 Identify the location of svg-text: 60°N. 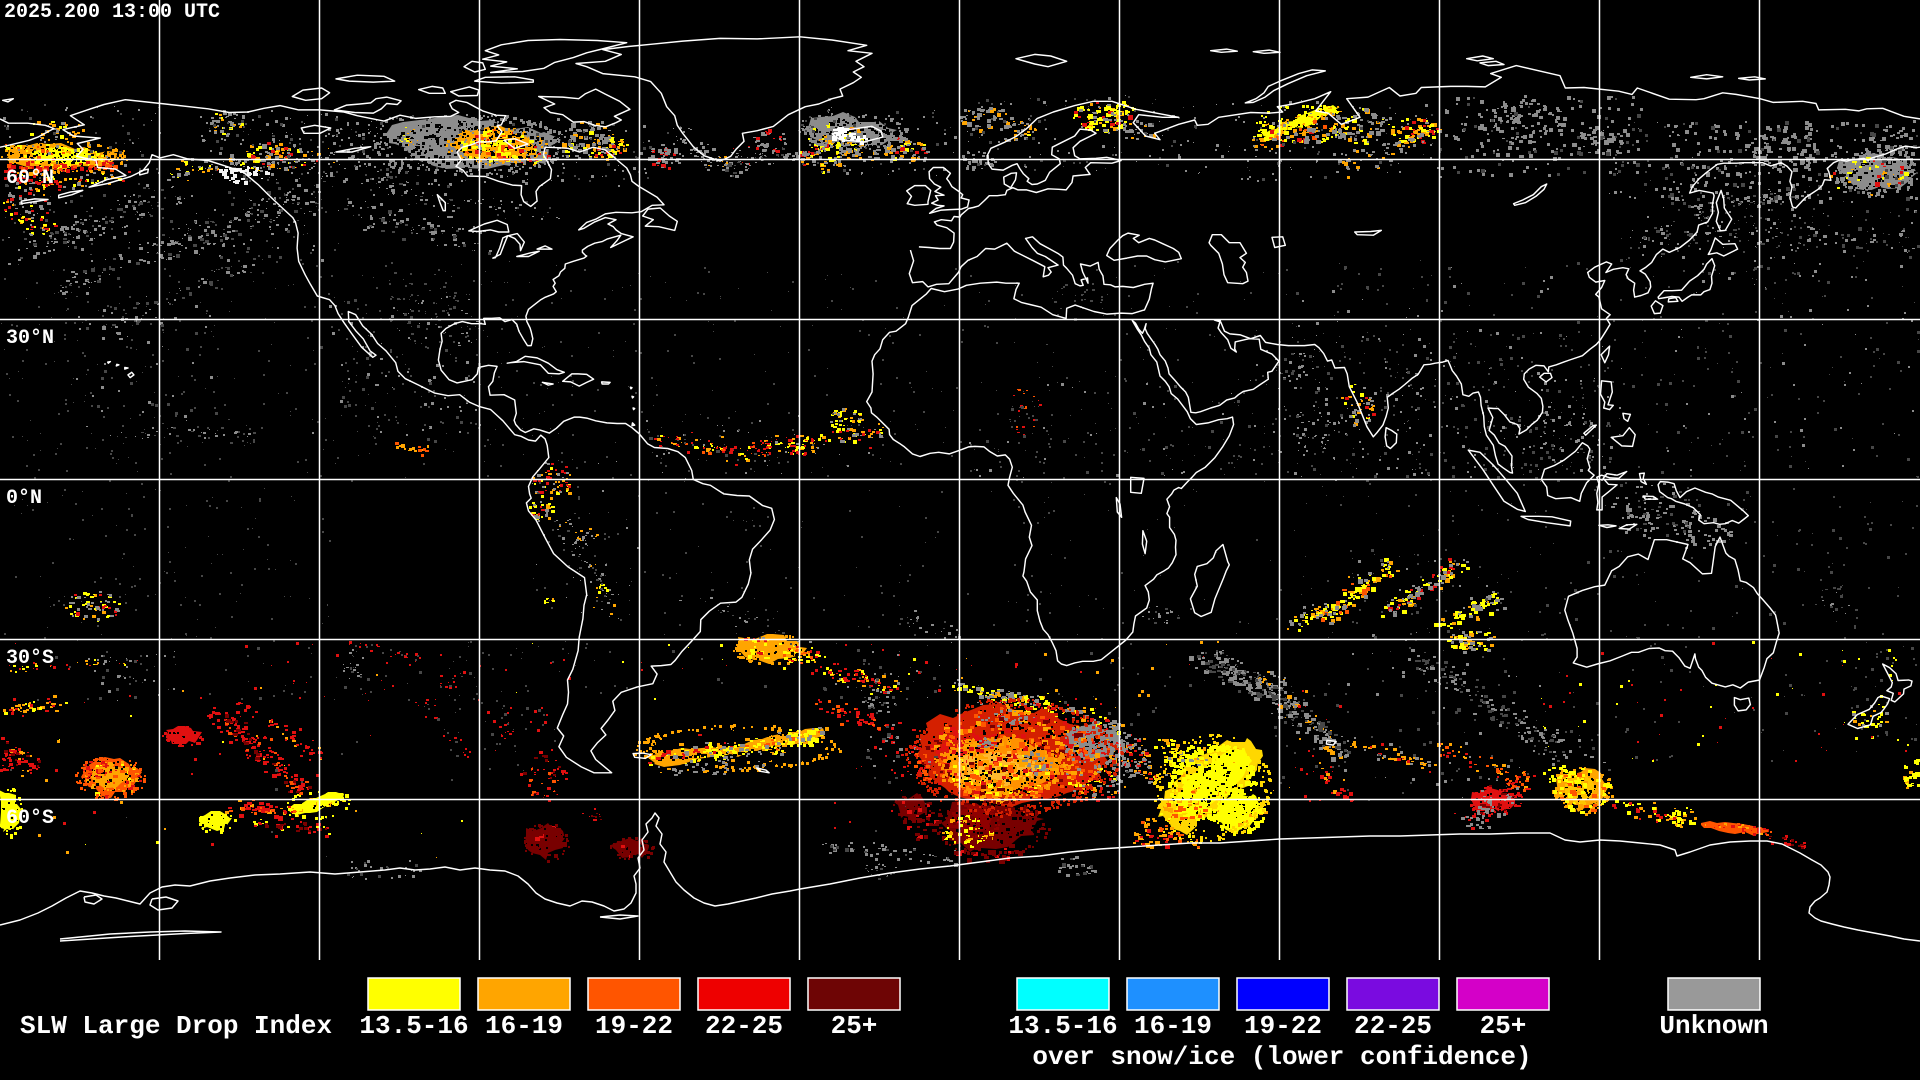
(30, 178).